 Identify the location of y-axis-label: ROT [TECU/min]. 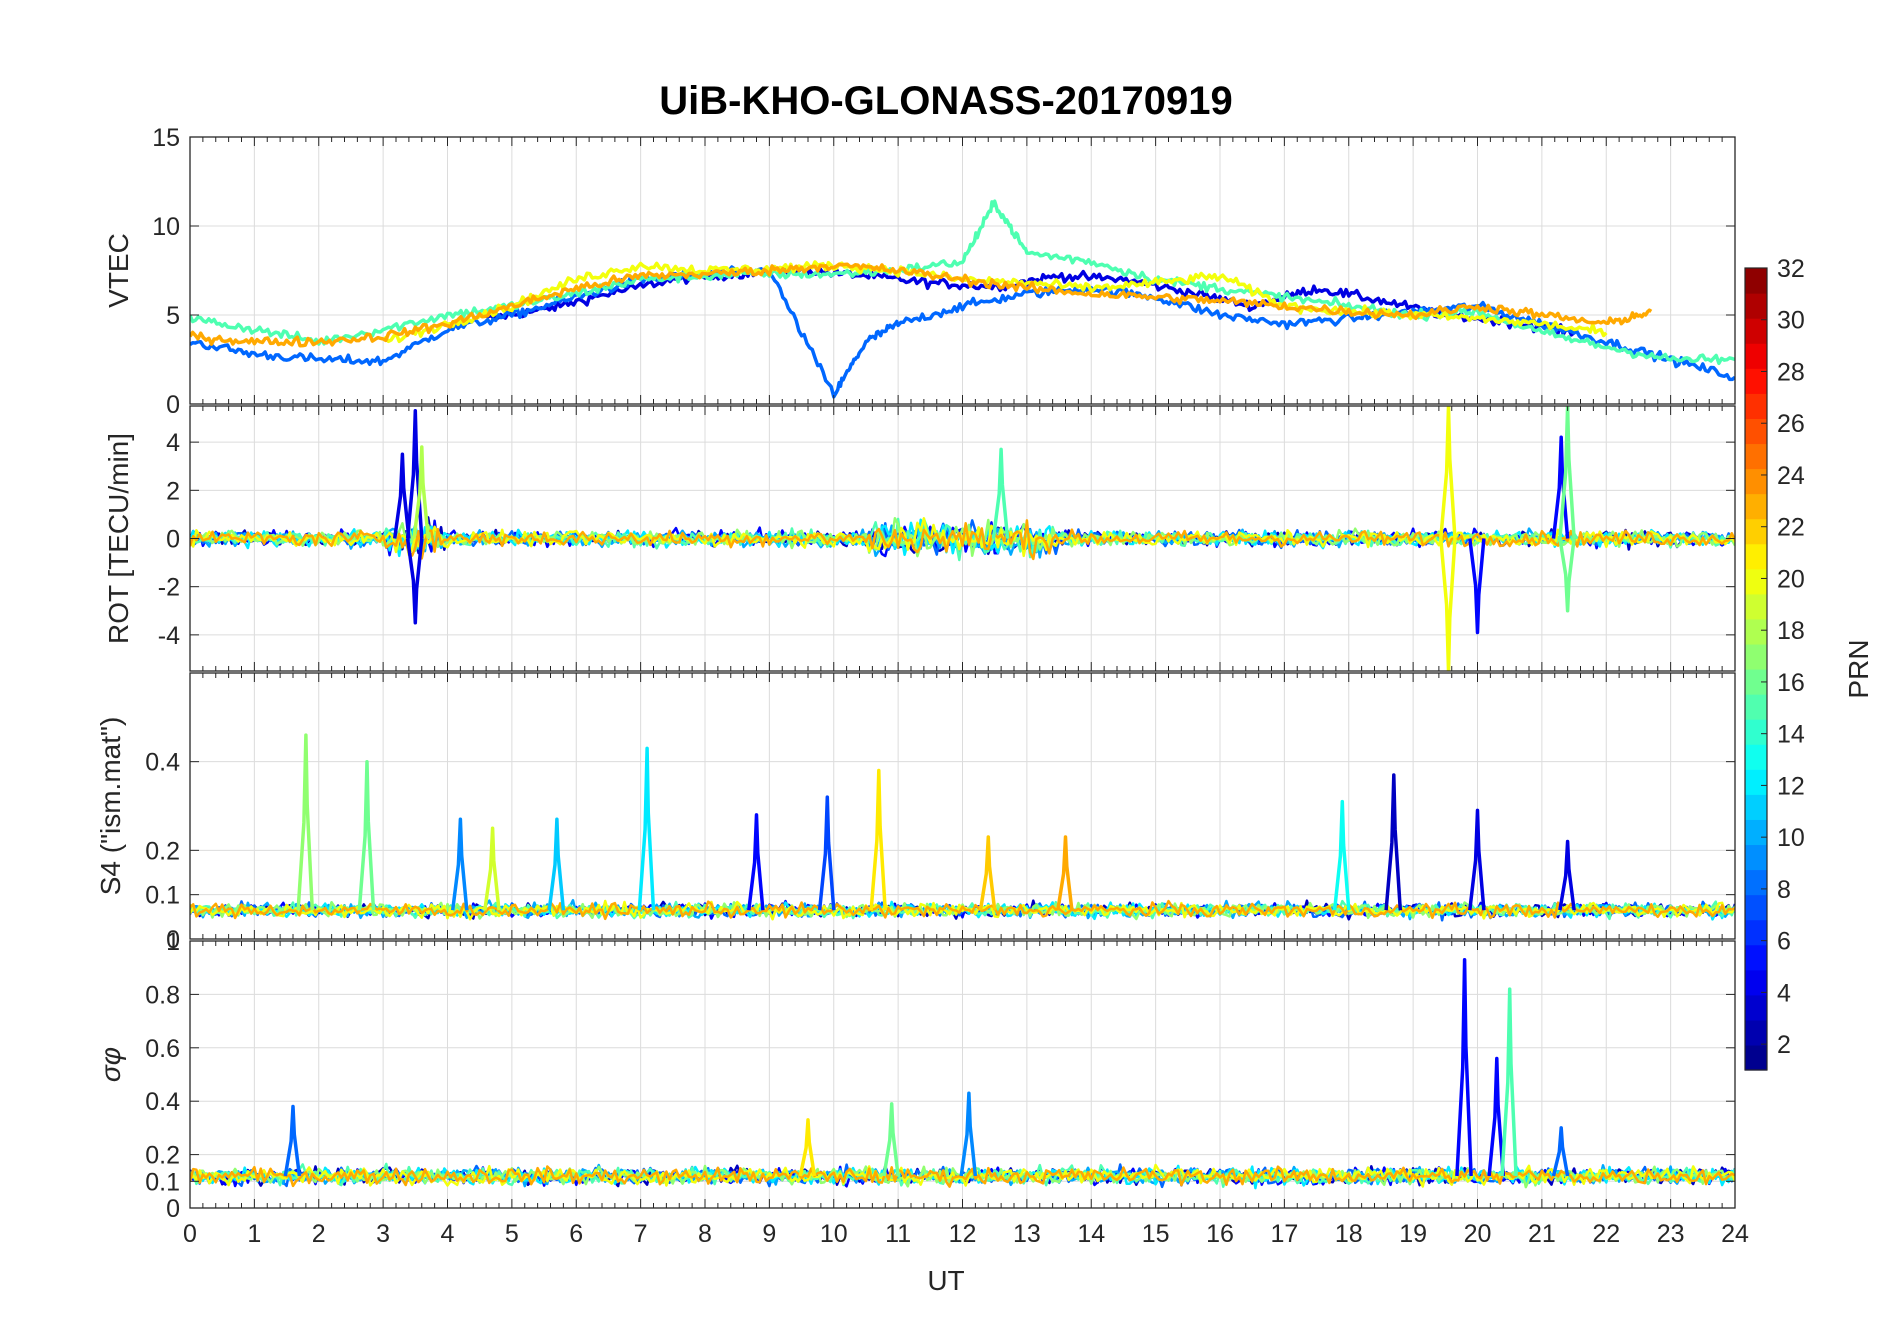
(118, 538).